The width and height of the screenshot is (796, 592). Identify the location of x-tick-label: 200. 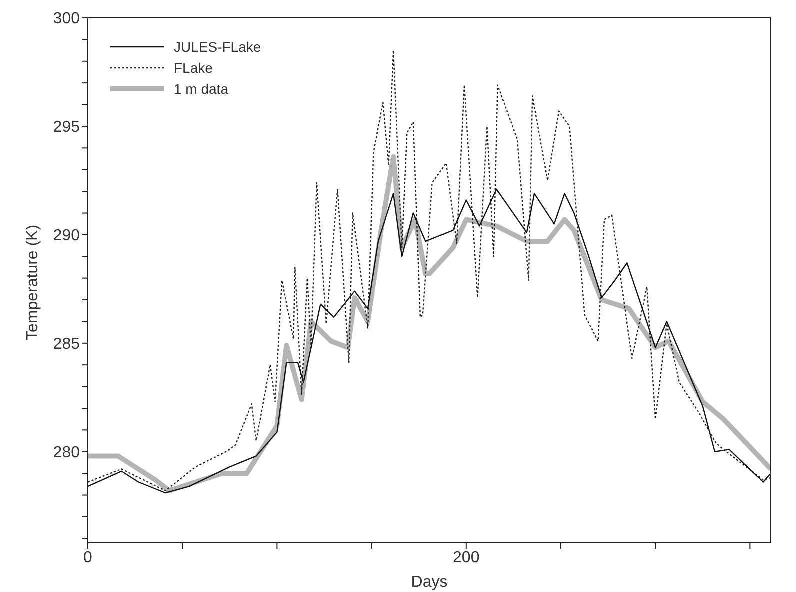
(466, 557).